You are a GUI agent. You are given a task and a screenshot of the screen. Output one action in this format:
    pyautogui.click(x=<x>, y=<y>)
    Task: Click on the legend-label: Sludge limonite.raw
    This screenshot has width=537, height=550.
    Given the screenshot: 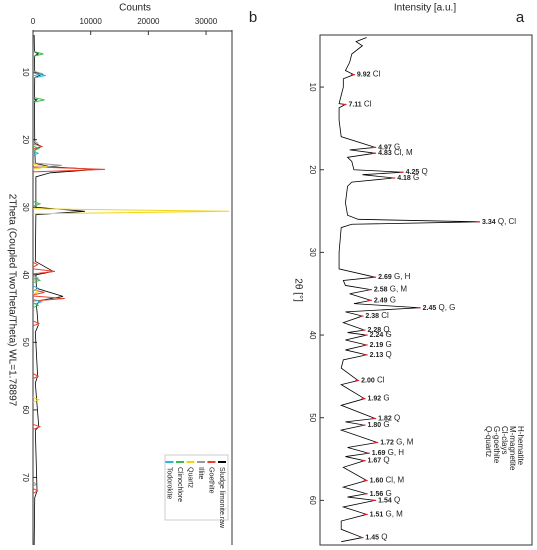 What is the action you would take?
    pyautogui.click(x=221, y=498)
    